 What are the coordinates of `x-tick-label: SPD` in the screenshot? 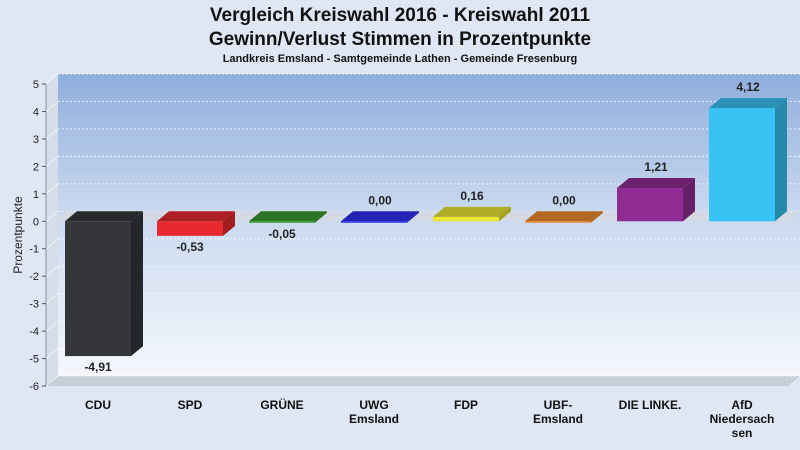 It's located at (190, 405).